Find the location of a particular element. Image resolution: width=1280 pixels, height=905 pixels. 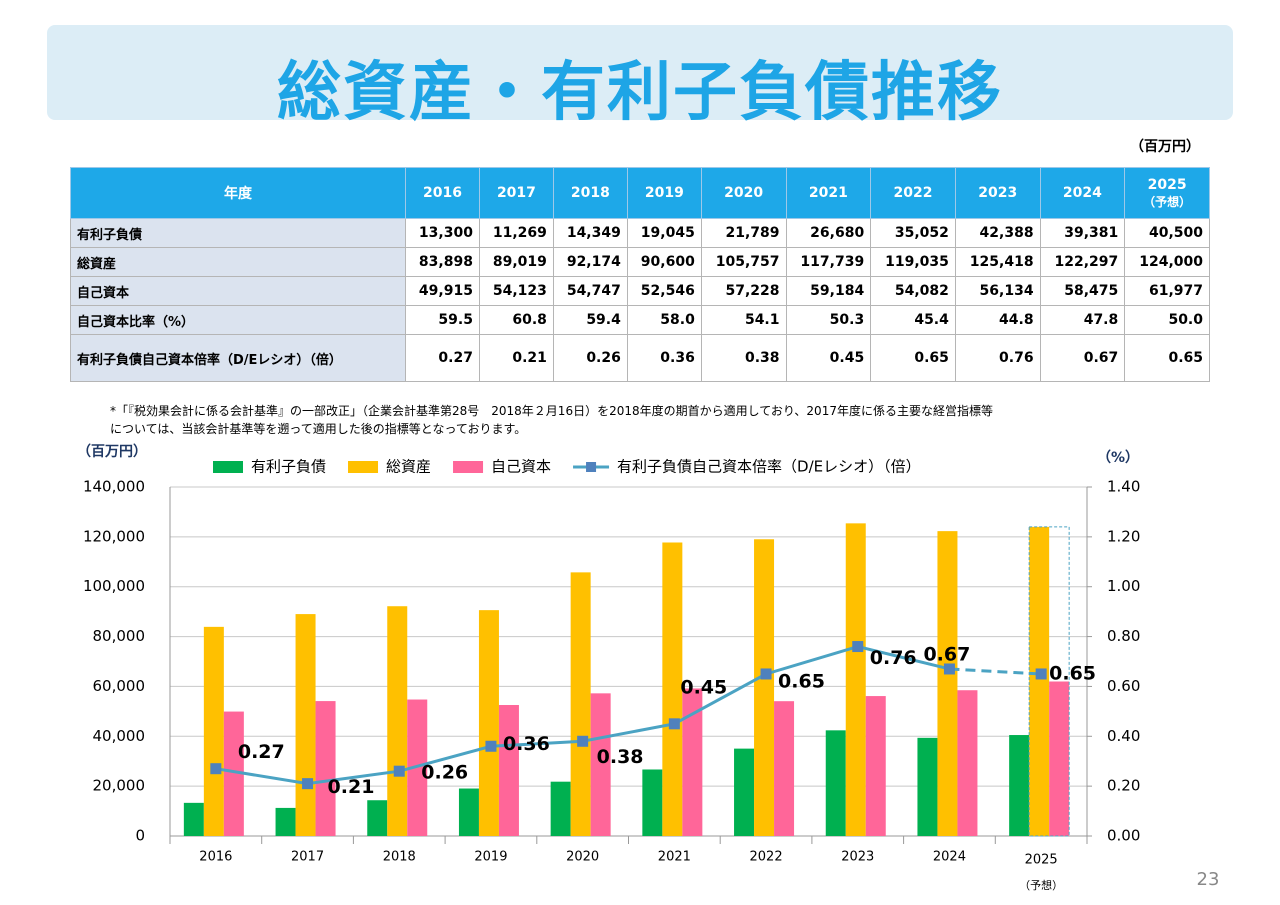

x-tick-label: 2021 is located at coordinates (674, 857).